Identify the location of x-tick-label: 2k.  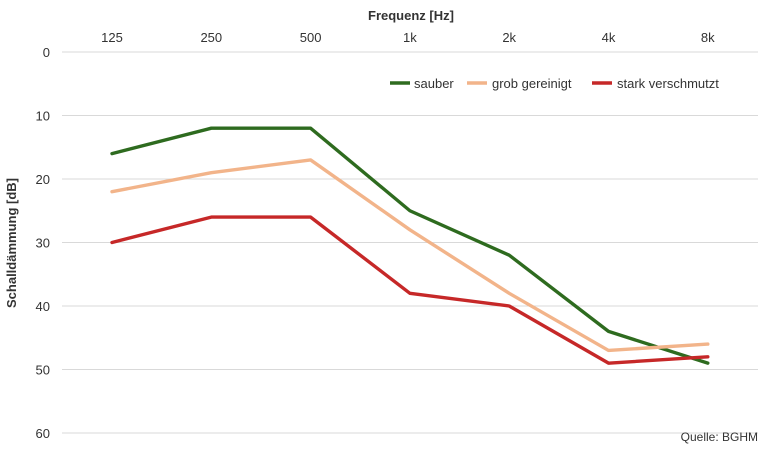
(509, 37).